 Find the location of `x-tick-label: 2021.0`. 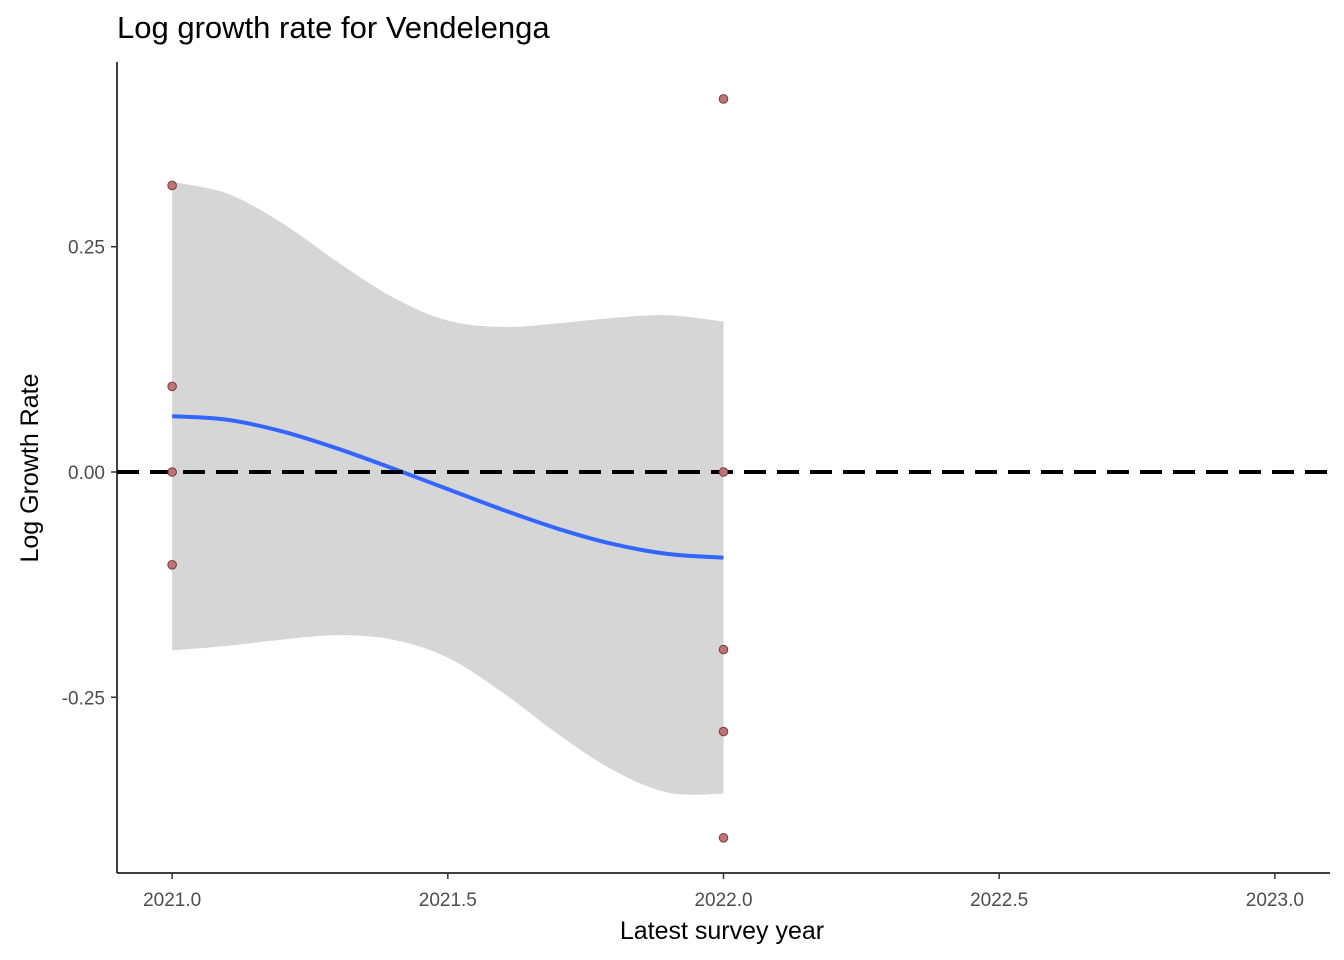

x-tick-label: 2021.0 is located at coordinates (172, 900).